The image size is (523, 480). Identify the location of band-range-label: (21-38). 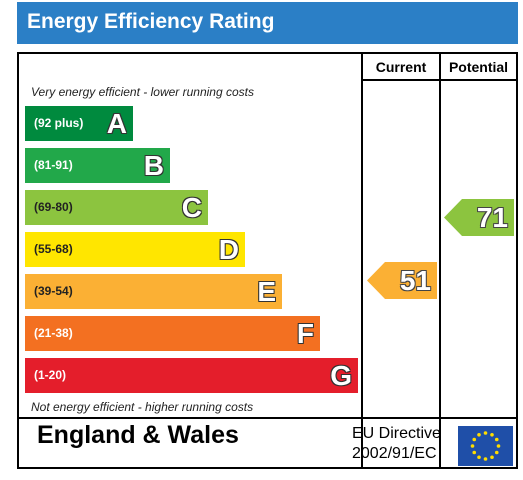
(53, 333).